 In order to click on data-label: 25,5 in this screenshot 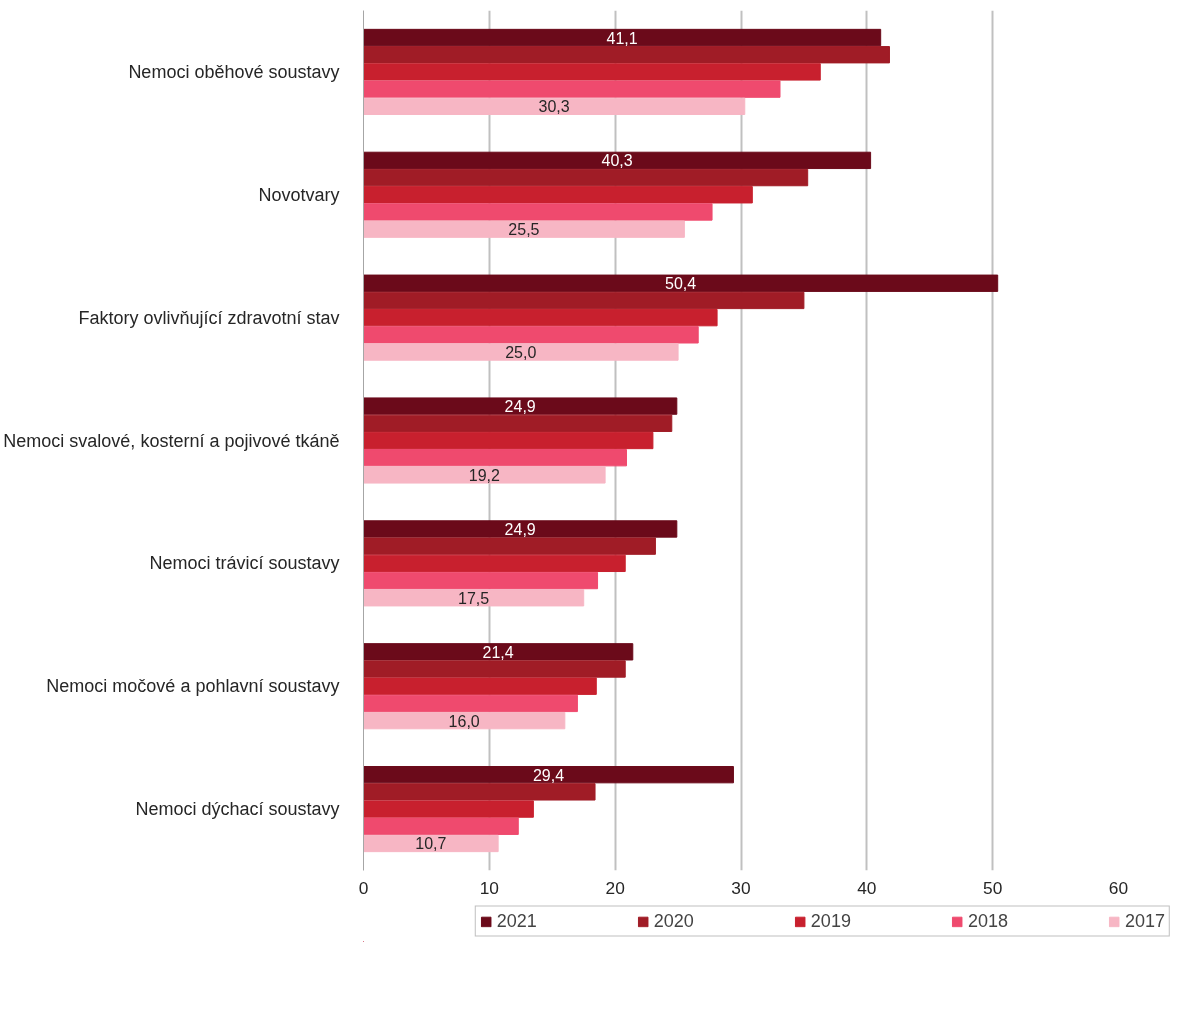, I will do `click(524, 230)`.